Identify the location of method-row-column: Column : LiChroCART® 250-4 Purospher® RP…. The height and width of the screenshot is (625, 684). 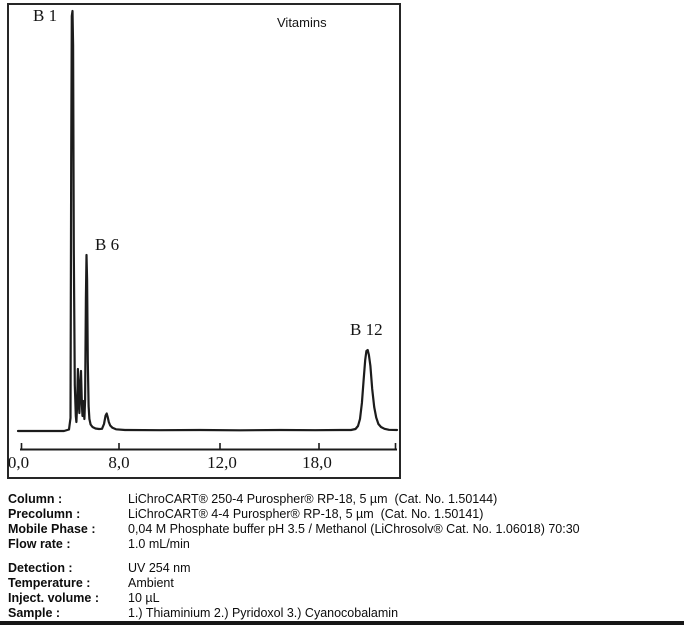
(342, 499).